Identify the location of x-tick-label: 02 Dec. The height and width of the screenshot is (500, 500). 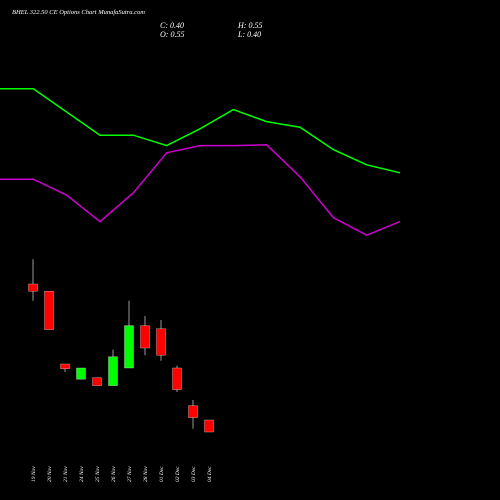
(178, 474).